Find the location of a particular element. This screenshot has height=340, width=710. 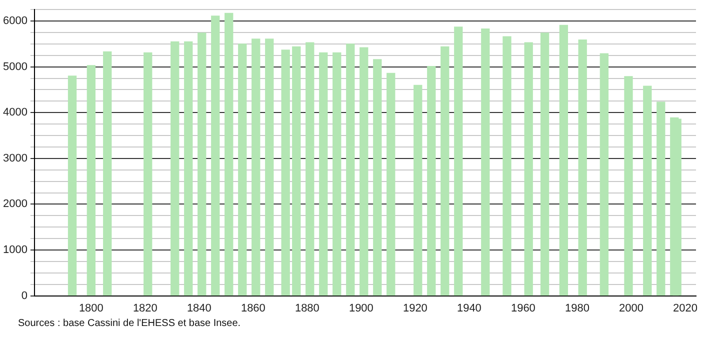

x-tick-label: 1980 is located at coordinates (577, 308).